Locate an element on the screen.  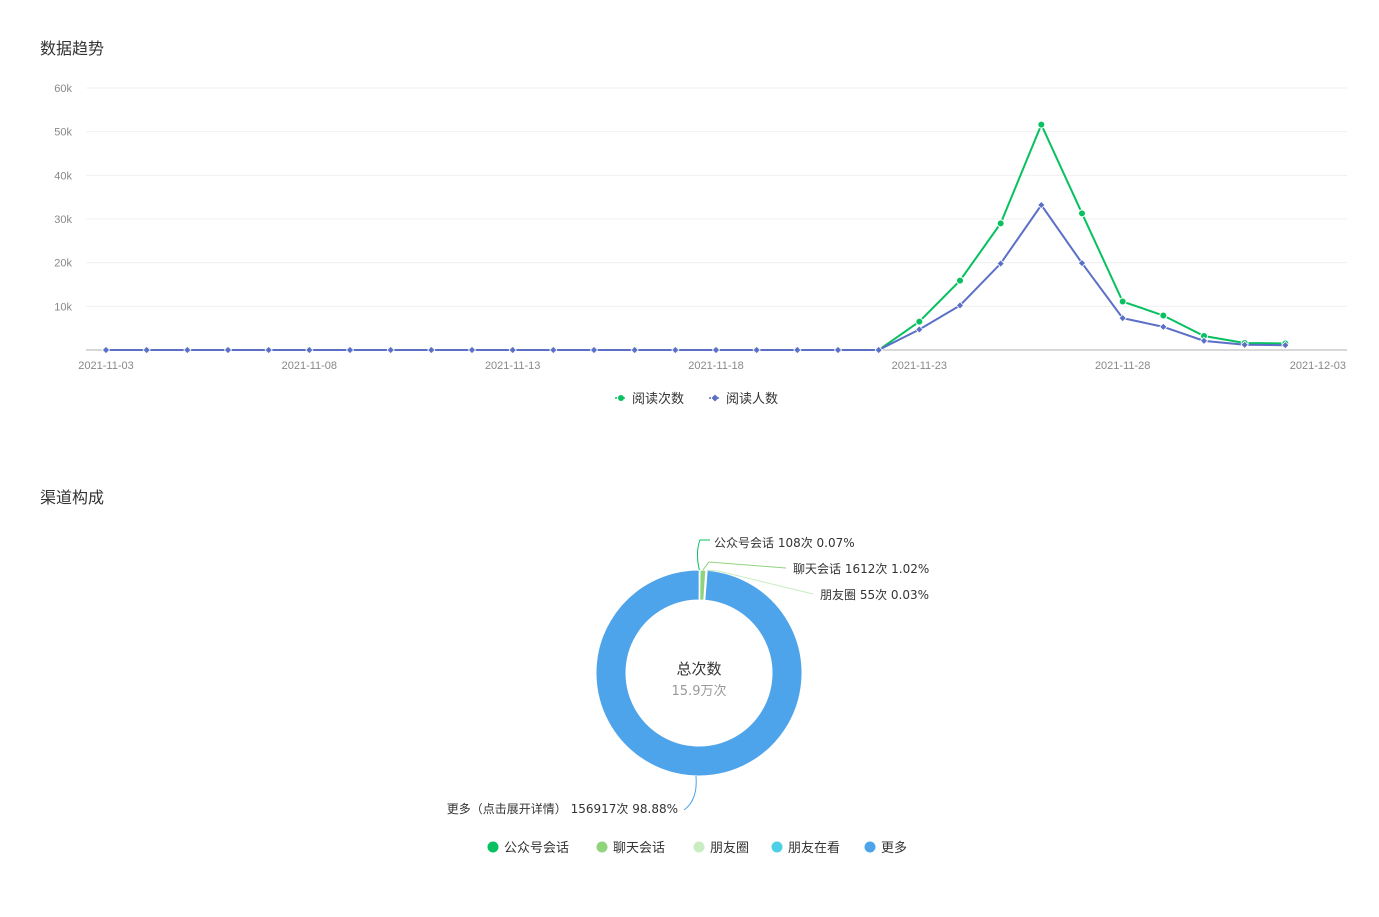
y-tick-label: 40k is located at coordinates (63, 176).